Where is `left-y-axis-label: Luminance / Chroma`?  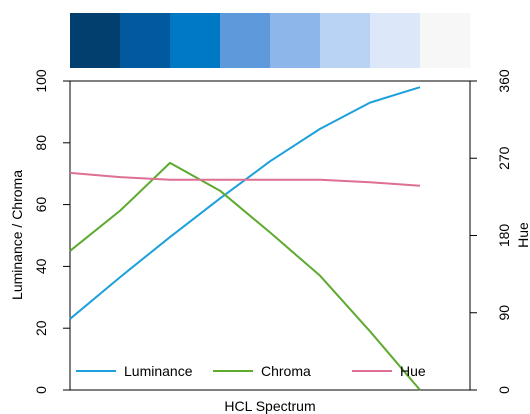
left-y-axis-label: Luminance / Chroma is located at coordinates (17, 235).